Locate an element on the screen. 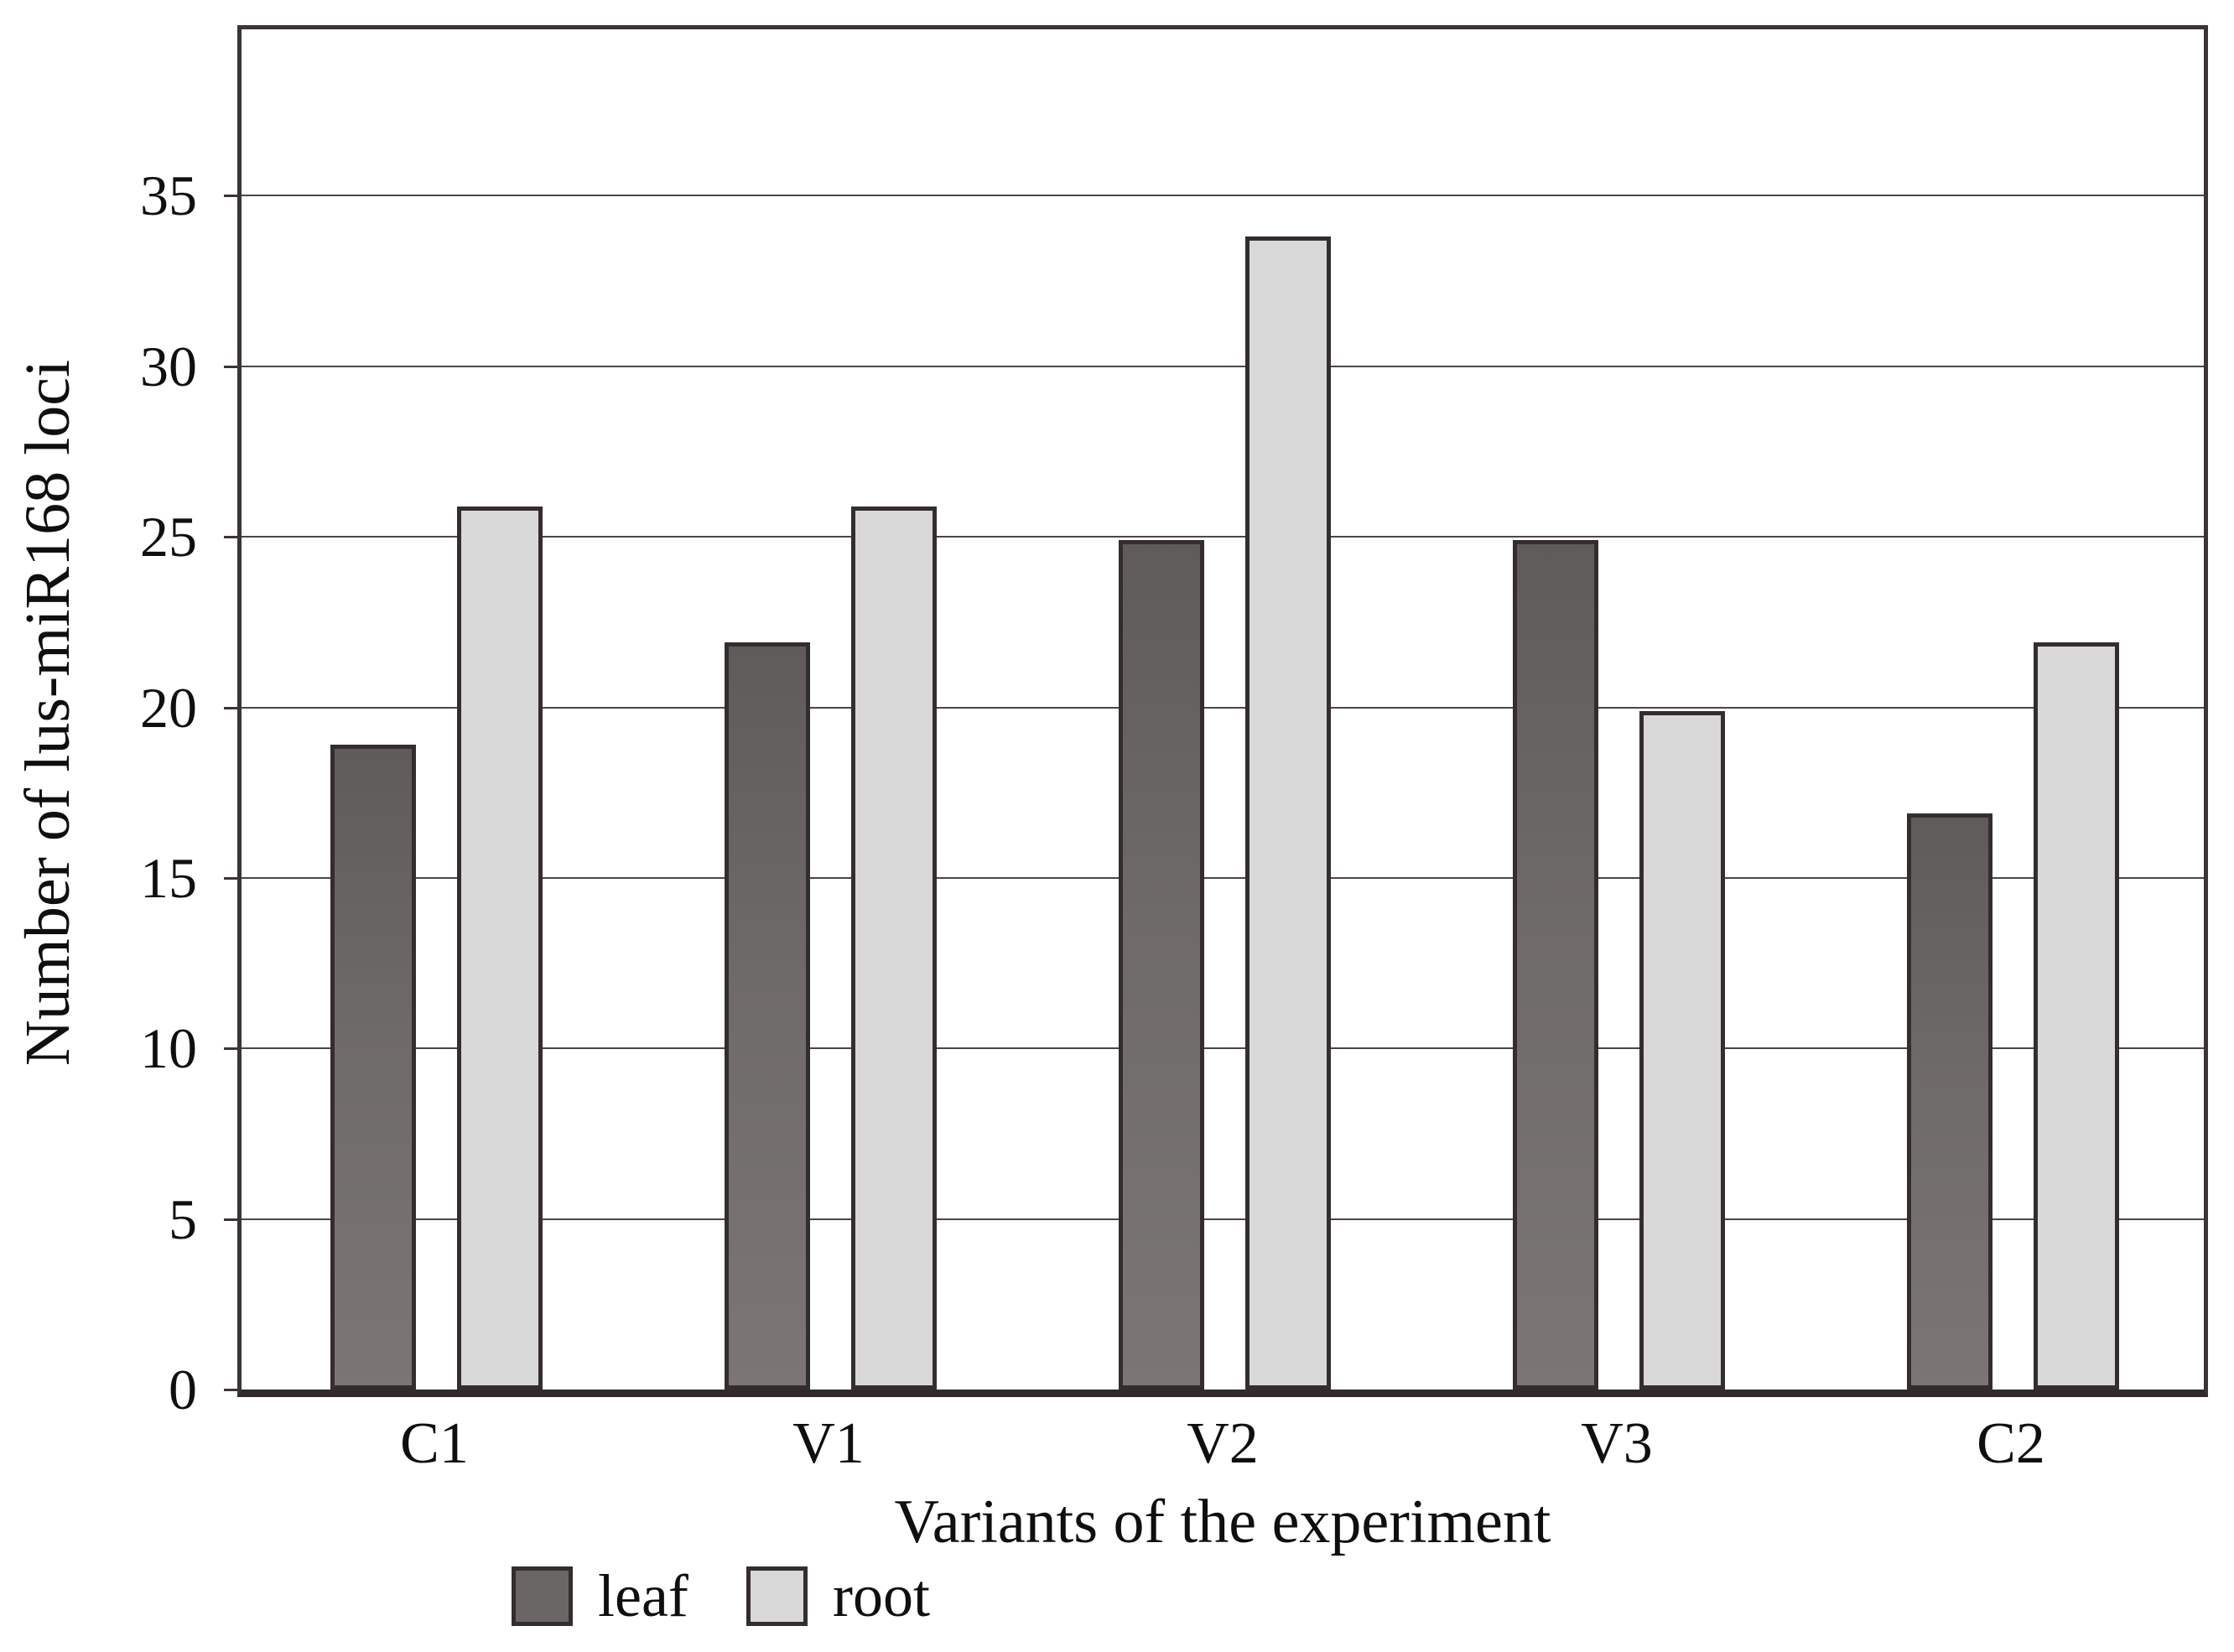 This screenshot has height=1652, width=2234. y-tick-label-10: 10 is located at coordinates (168, 1048).